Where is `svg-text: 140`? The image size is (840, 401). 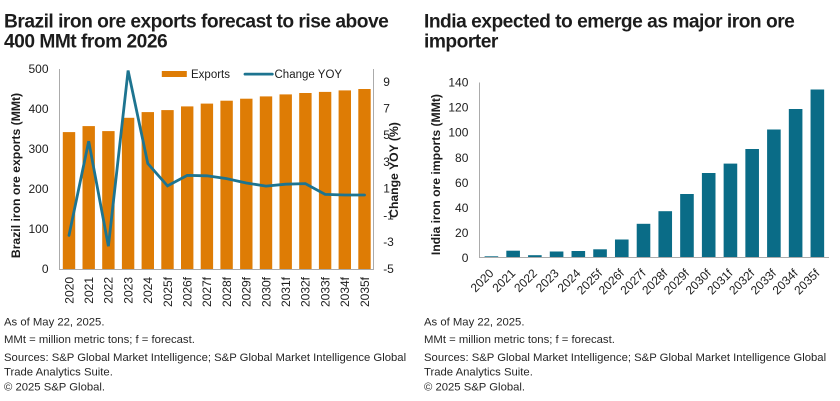 svg-text: 140 is located at coordinates (458, 83).